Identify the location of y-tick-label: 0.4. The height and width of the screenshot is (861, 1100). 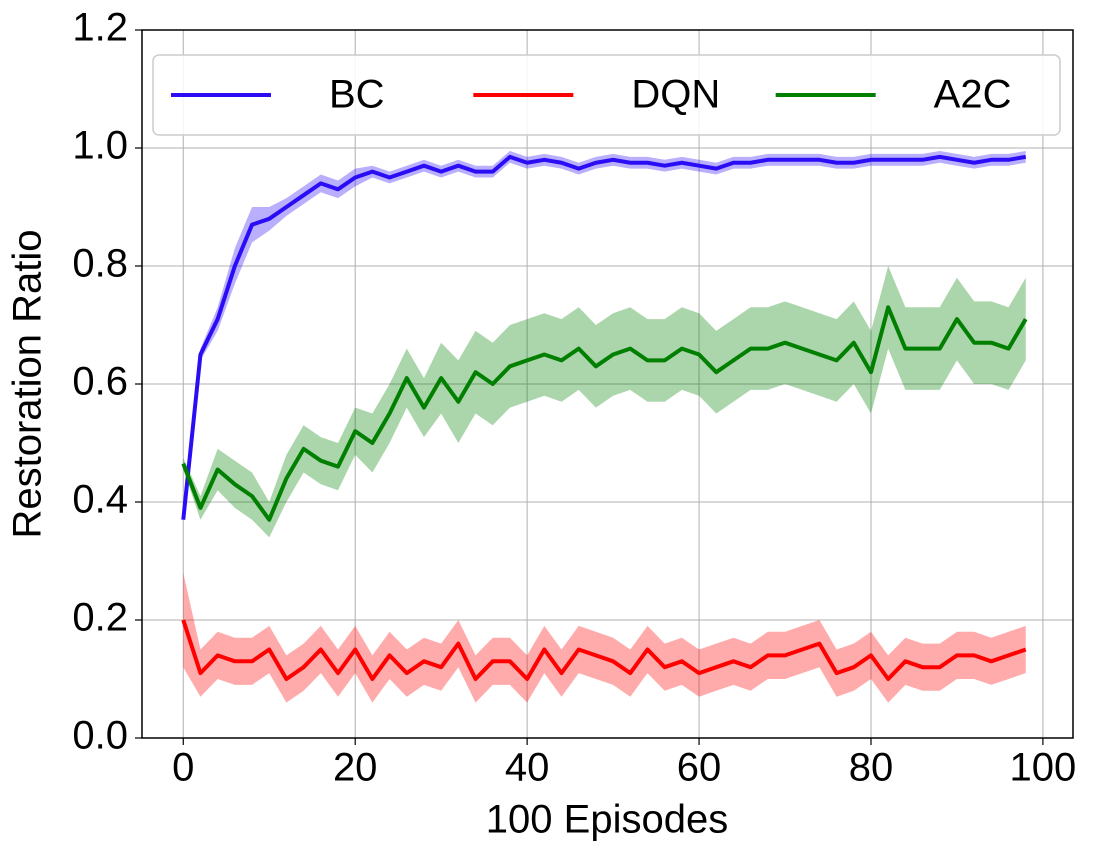
(100, 500).